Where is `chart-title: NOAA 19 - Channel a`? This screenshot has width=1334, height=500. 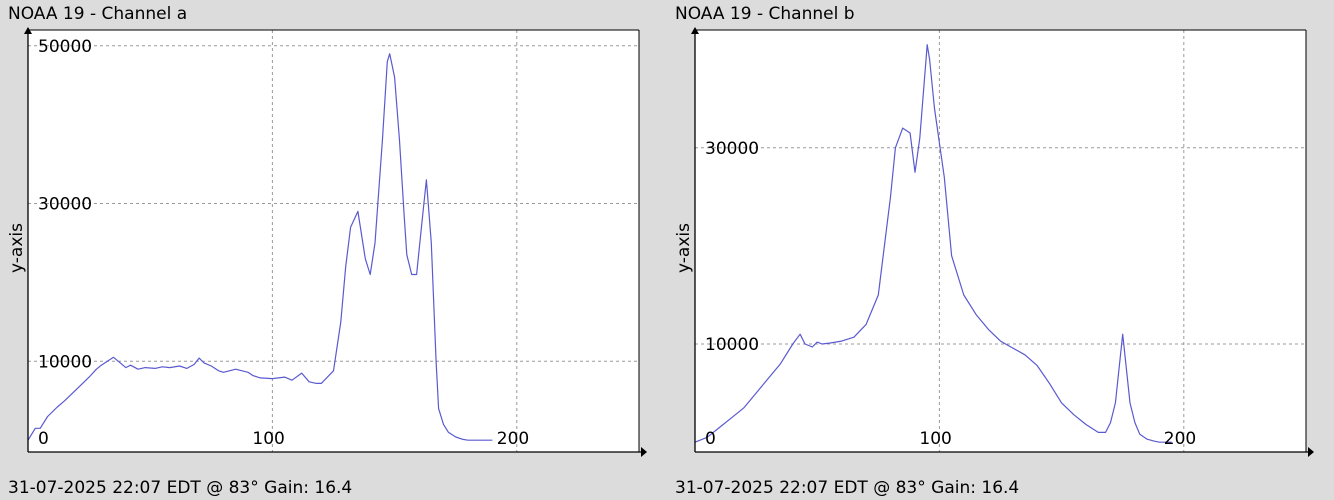
chart-title: NOAA 19 - Channel a is located at coordinates (98, 14).